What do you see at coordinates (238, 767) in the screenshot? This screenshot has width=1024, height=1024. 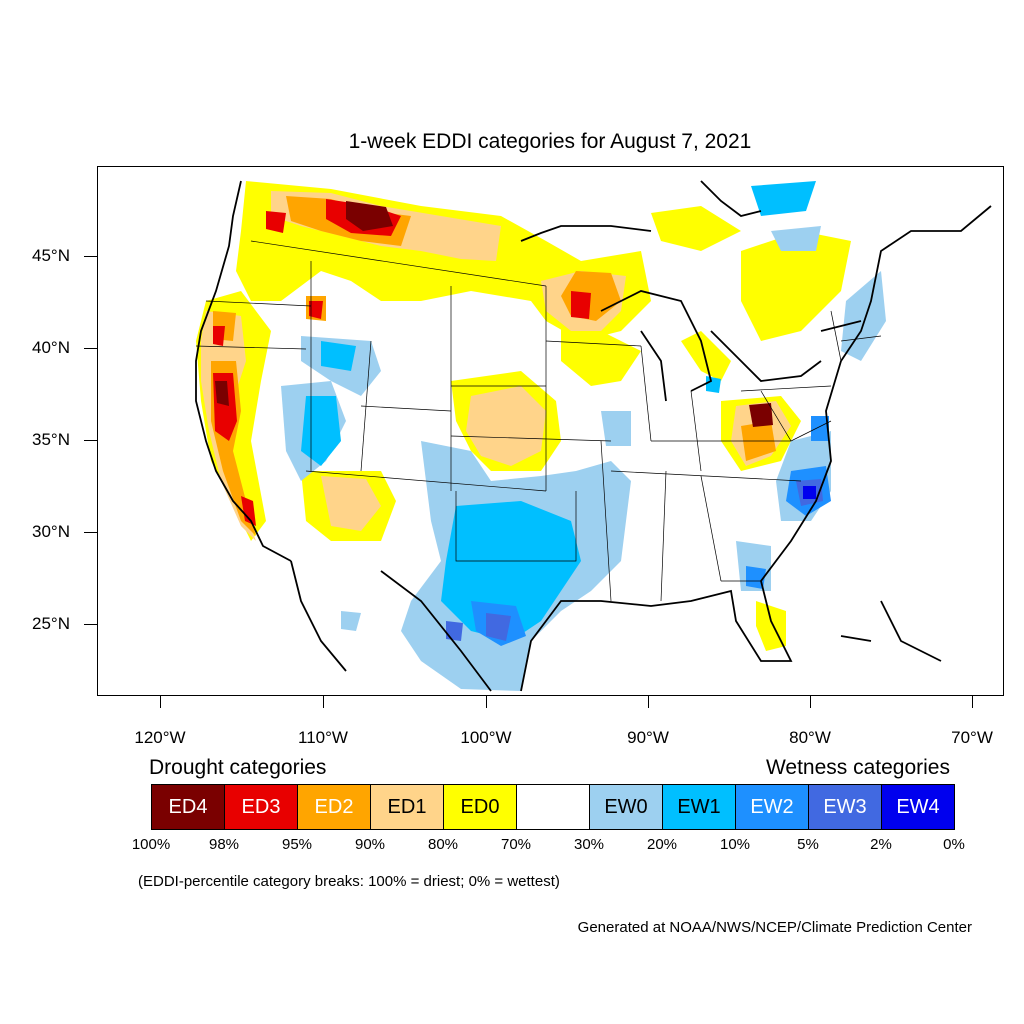 I see `drought-heading: Drought categories` at bounding box center [238, 767].